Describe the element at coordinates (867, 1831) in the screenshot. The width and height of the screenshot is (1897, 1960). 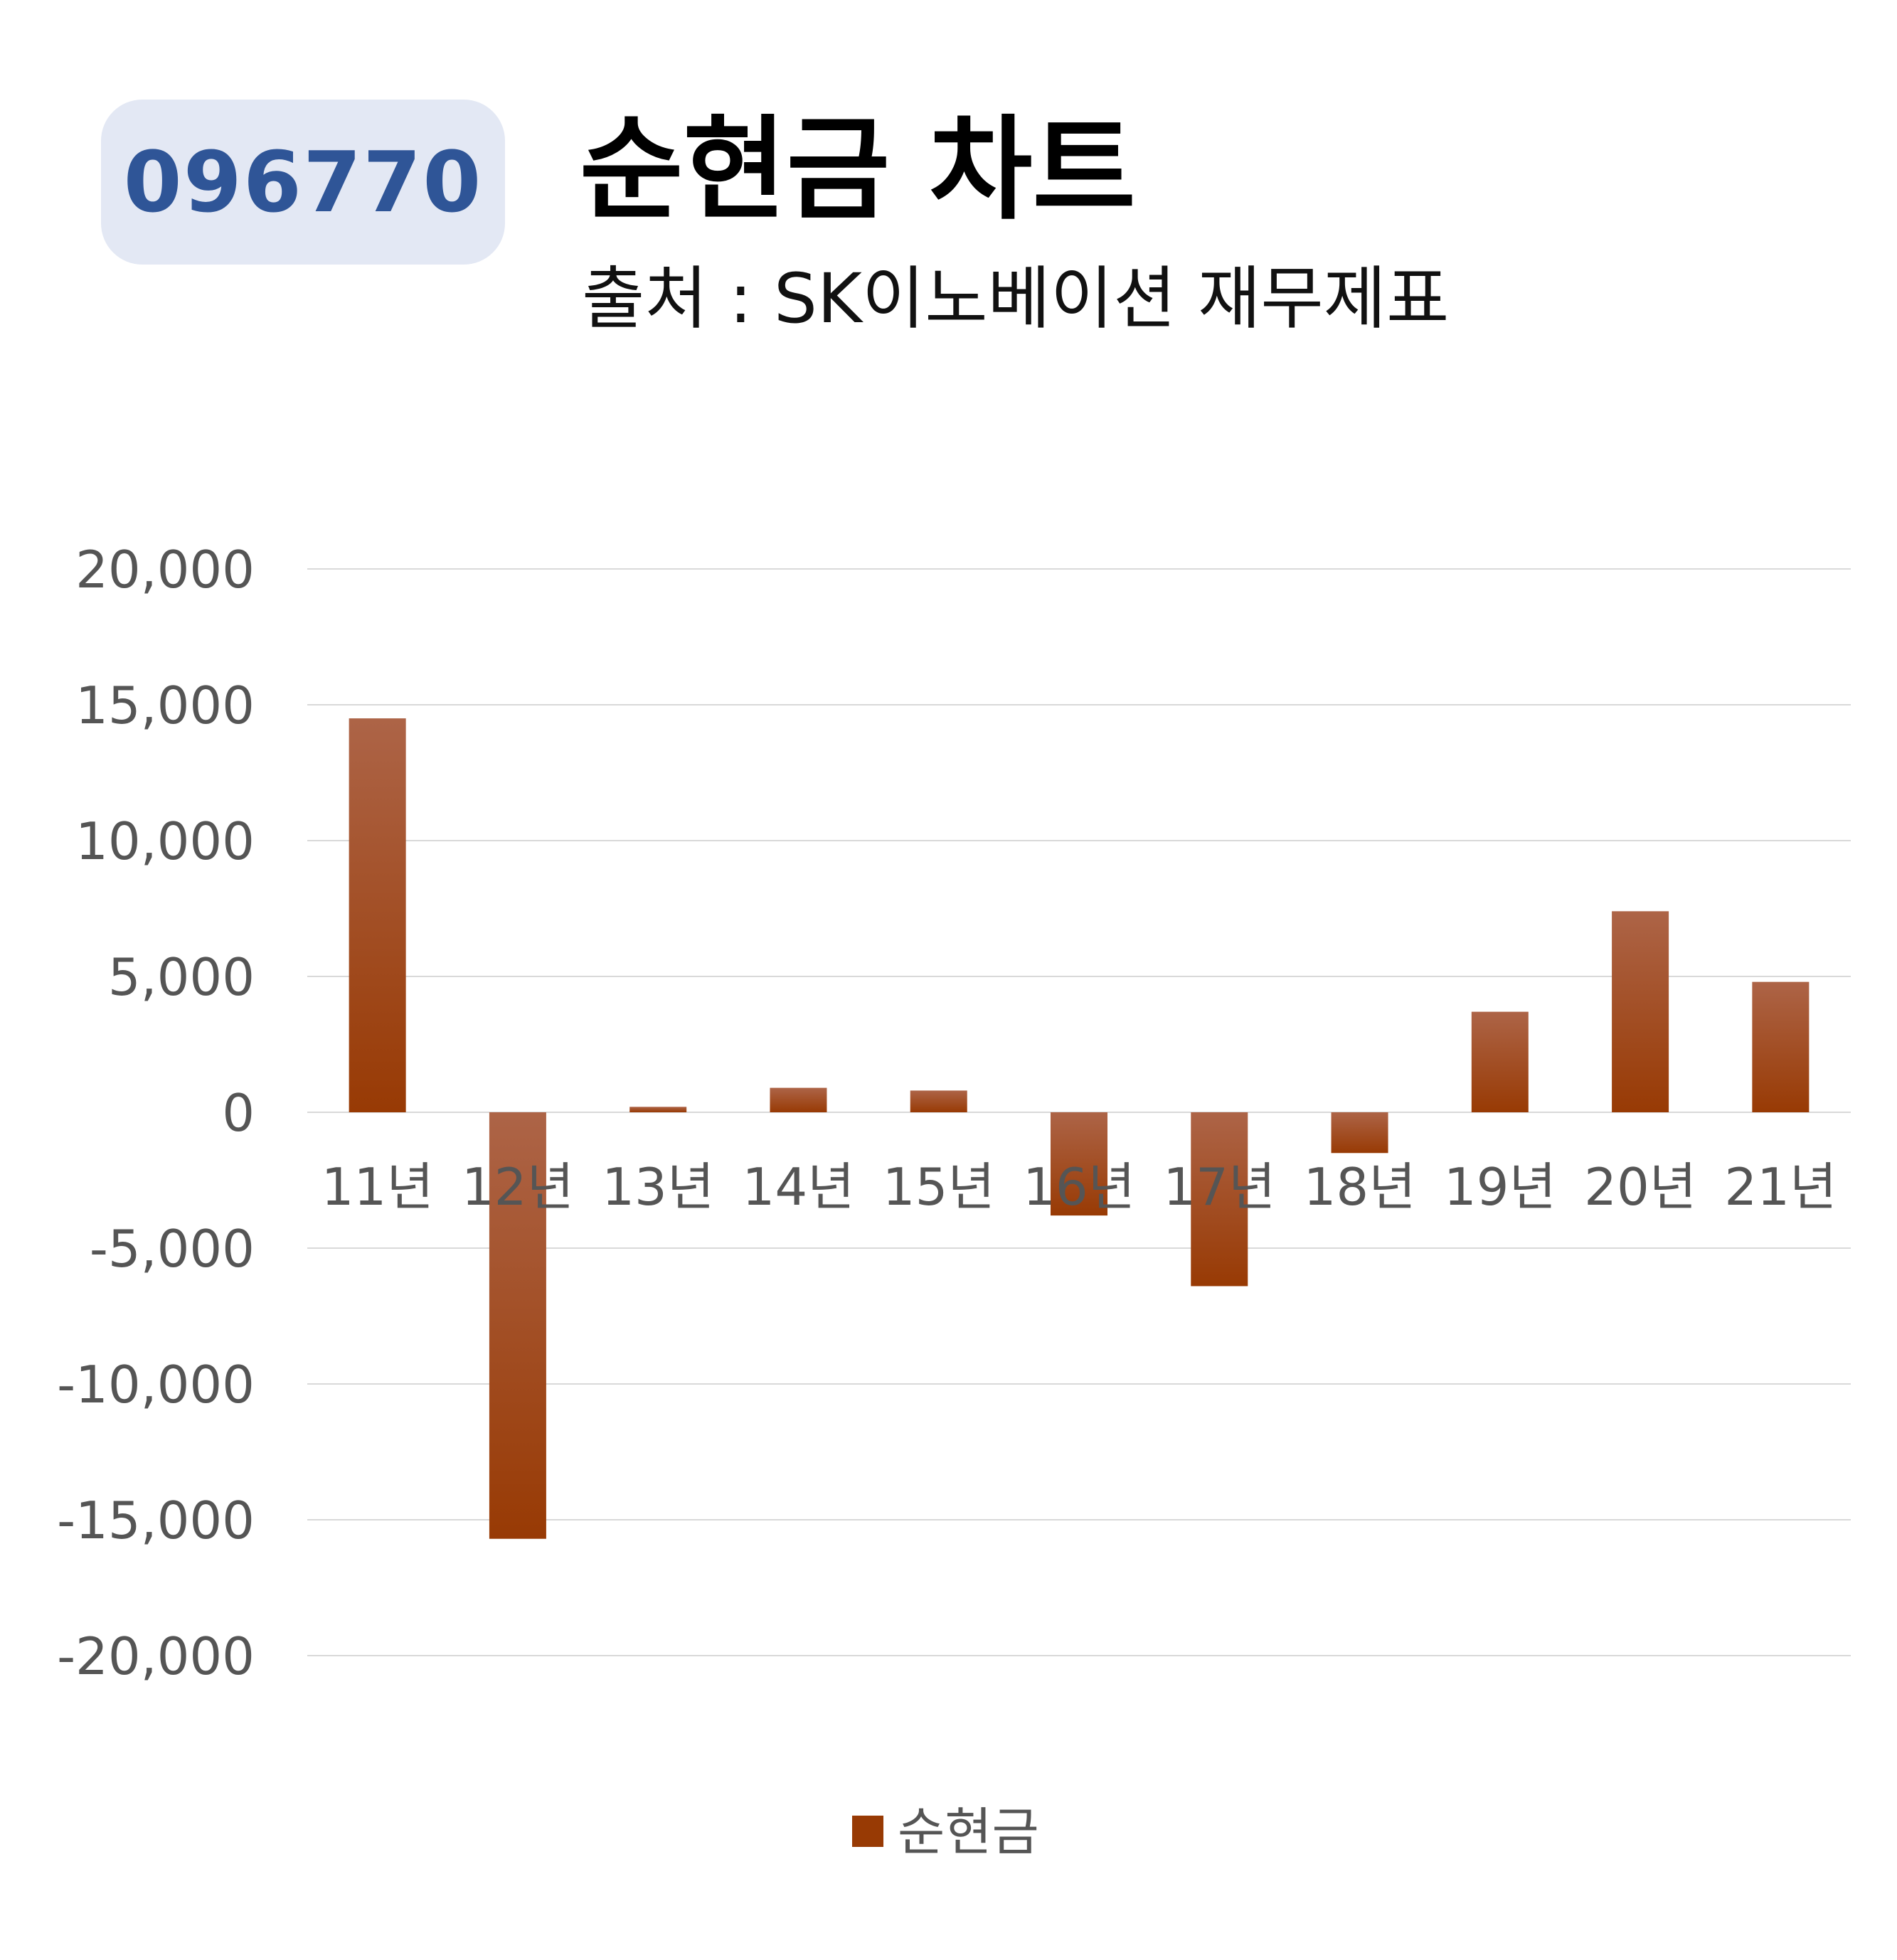
I see `legend-swatch` at that location.